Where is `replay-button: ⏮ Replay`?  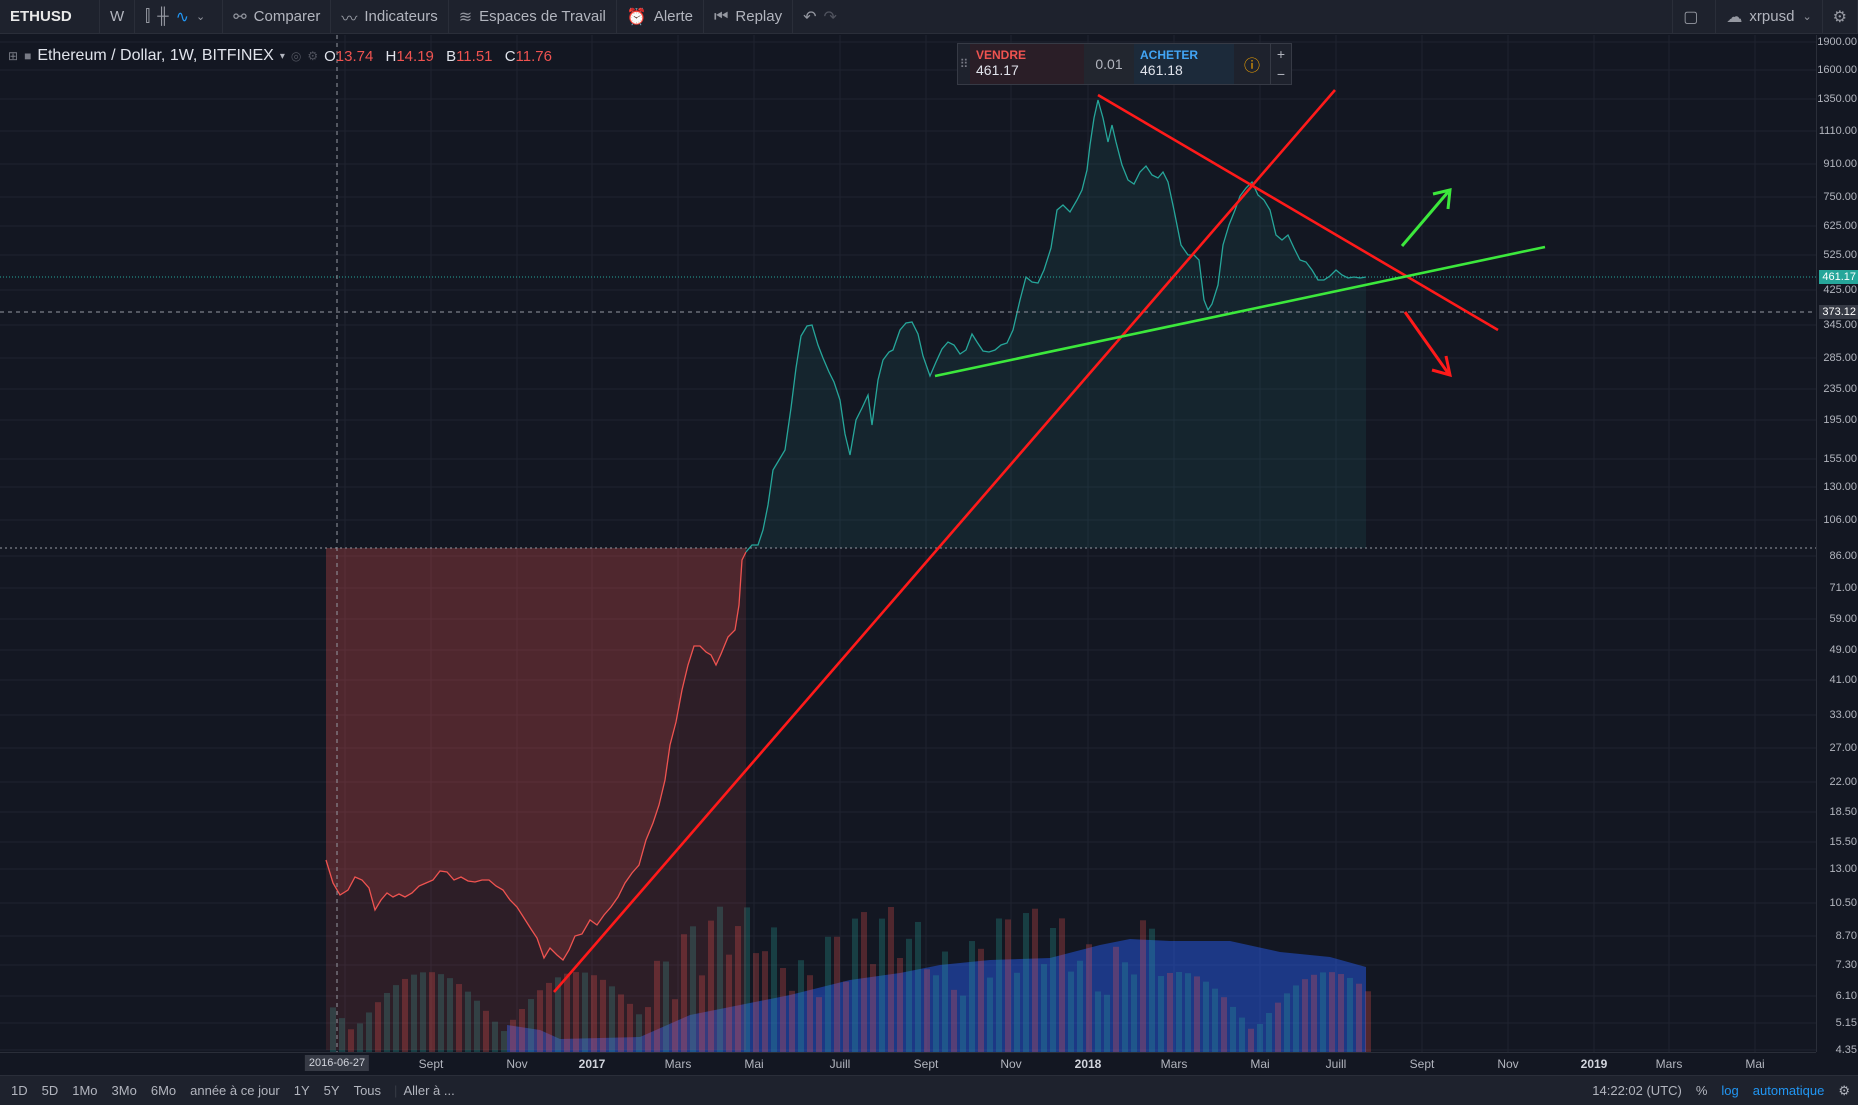 replay-button: ⏮ Replay is located at coordinates (749, 17).